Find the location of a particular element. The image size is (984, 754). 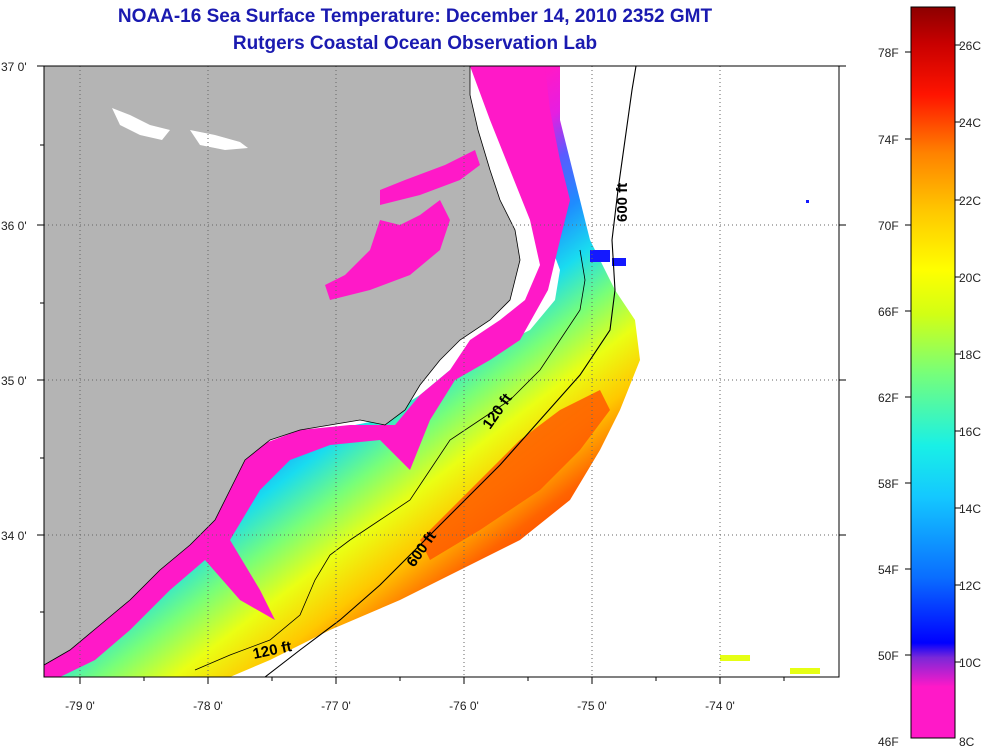

colorbar-ticks is located at coordinates (933, 353).